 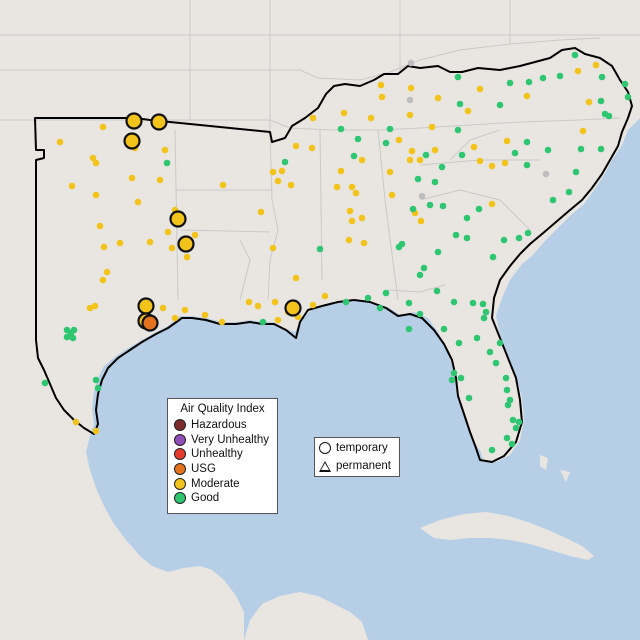 I want to click on aqi-legend-moderate: Moderate, so click(x=222, y=483).